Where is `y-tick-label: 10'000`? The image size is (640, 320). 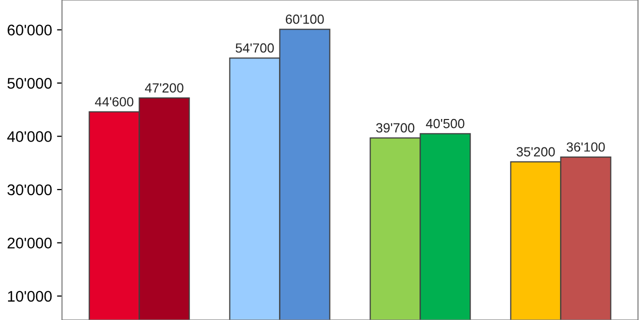
y-tick-label: 10'000 is located at coordinates (30, 296).